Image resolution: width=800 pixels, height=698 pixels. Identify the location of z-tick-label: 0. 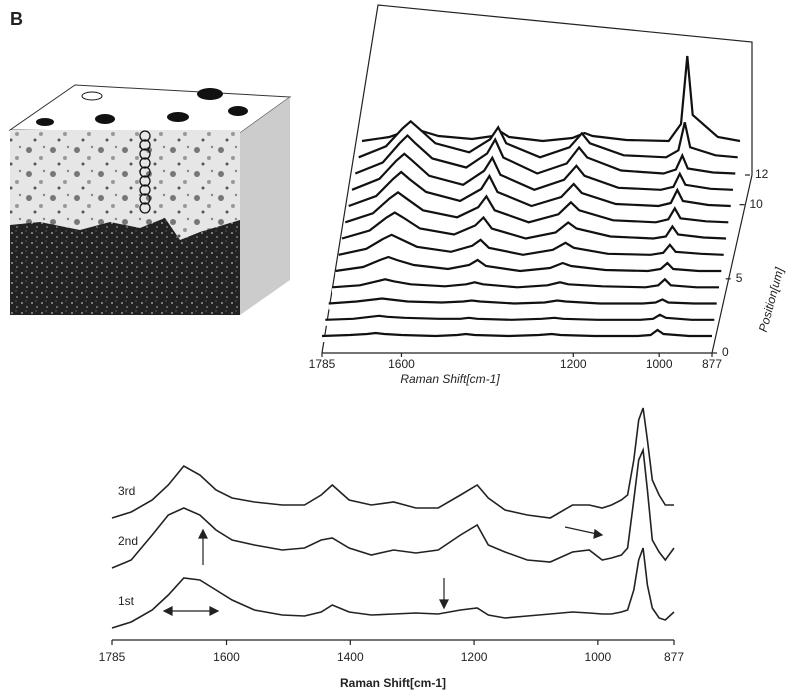
(725, 352).